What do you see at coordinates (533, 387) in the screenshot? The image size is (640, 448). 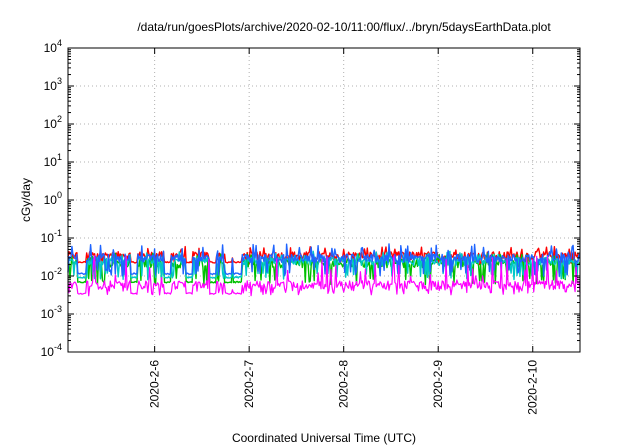 I see `x-tick-label: 2020-2-10` at bounding box center [533, 387].